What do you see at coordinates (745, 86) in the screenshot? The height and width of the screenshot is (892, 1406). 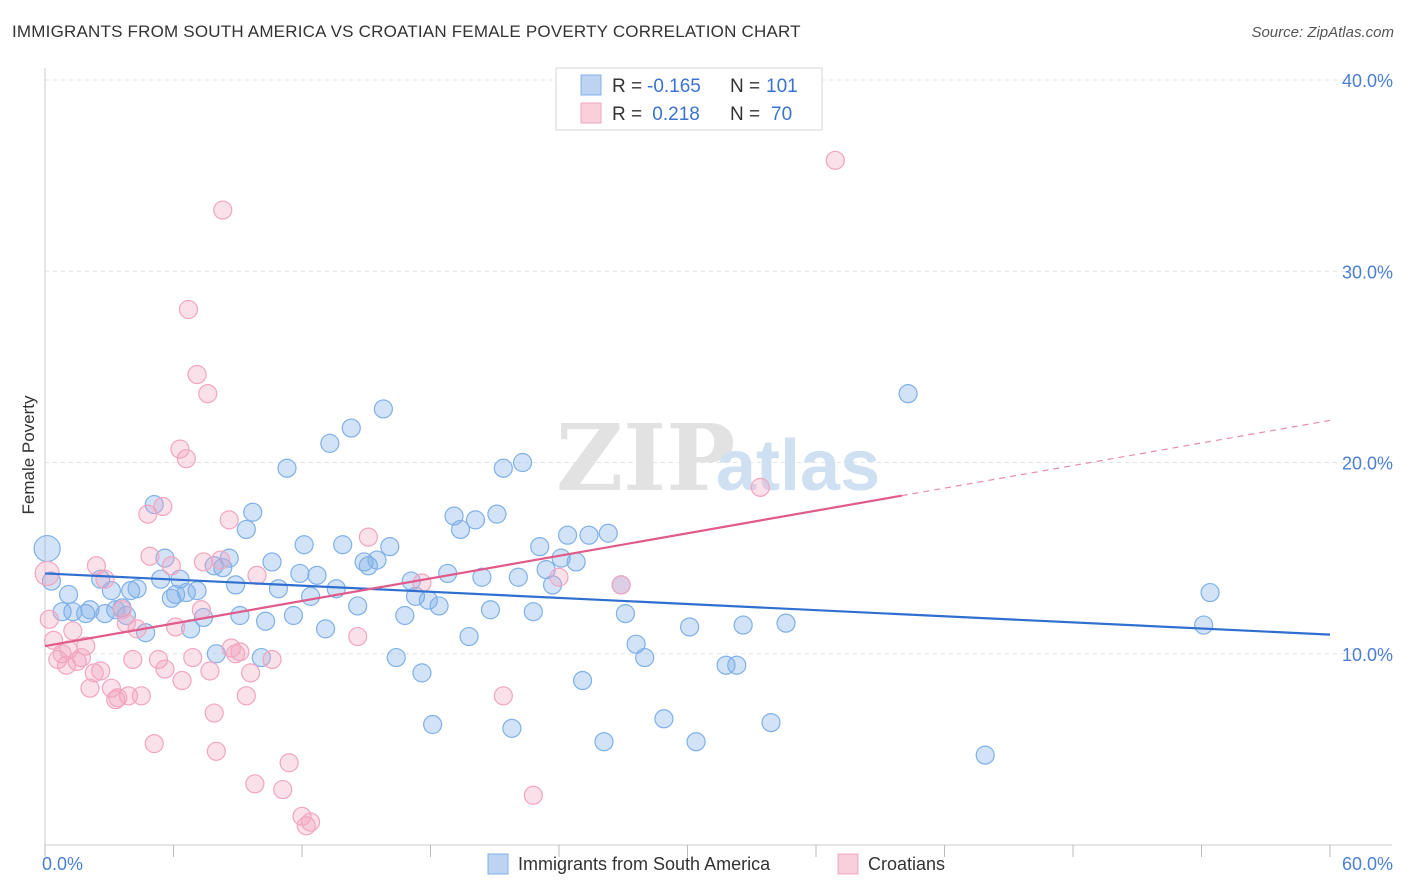 I see `legend-n-label-1: N =` at bounding box center [745, 86].